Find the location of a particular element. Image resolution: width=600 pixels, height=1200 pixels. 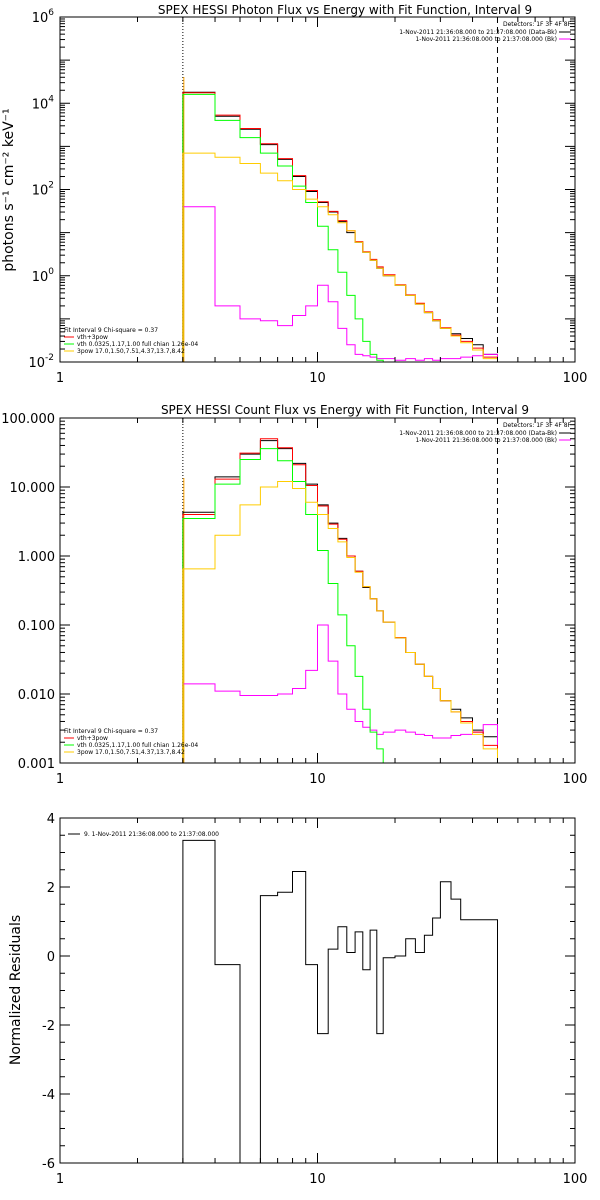

residuals-x-tick-label: 1 is located at coordinates (60, 1179).